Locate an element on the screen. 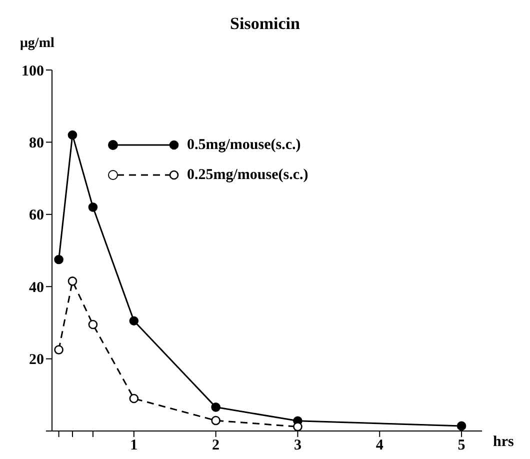  x-tick-label: 4 is located at coordinates (380, 446).